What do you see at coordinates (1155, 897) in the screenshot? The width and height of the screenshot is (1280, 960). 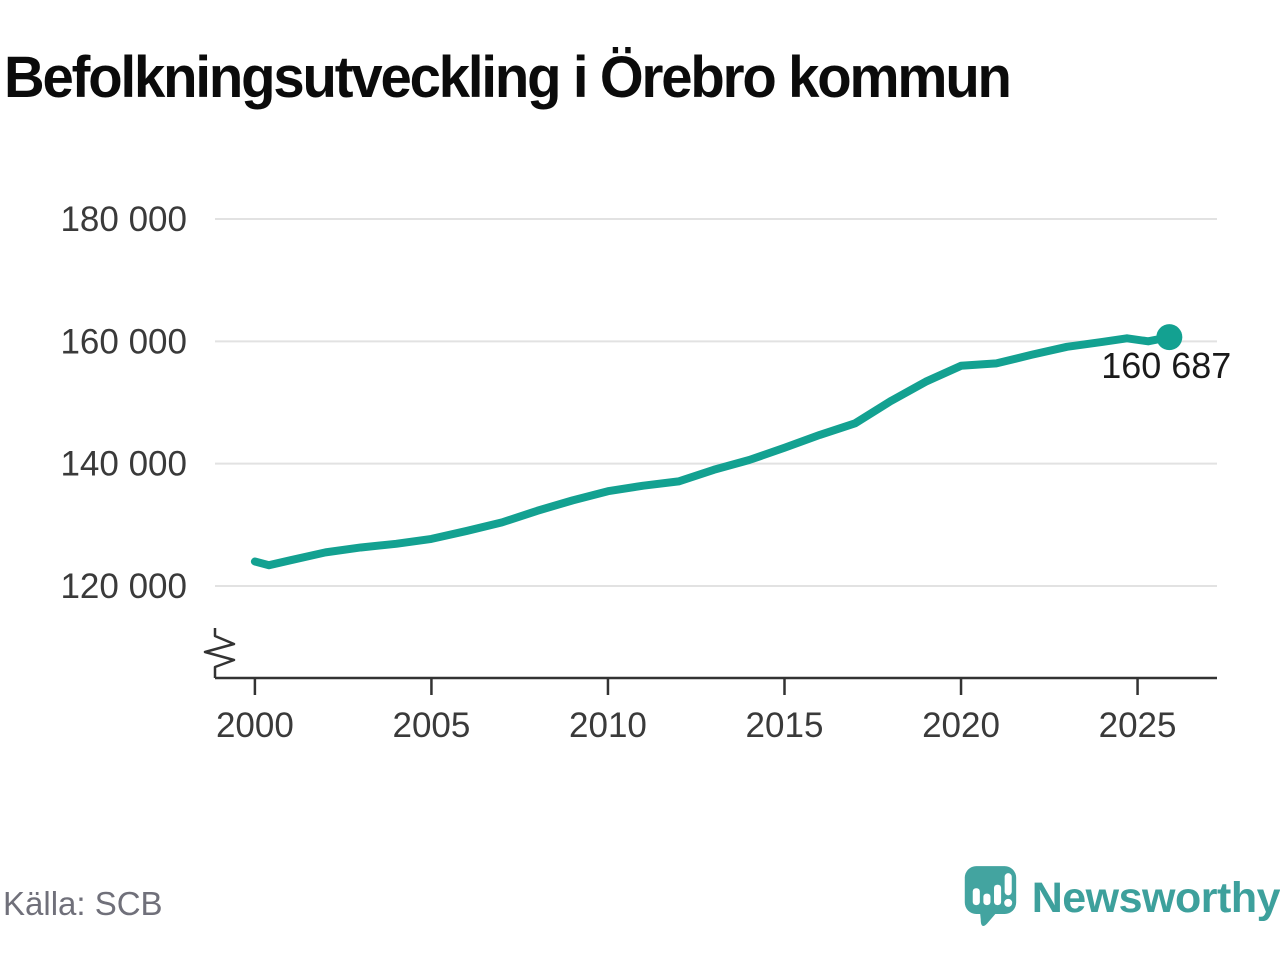 I see `newsworthy-wordmark: Newsworthy` at bounding box center [1155, 897].